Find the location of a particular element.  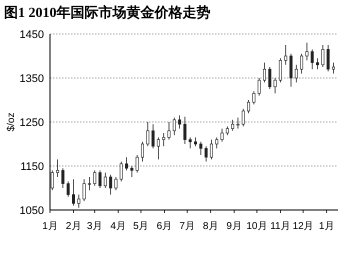

x-tick-label: 12月 is located at coordinates (303, 226).